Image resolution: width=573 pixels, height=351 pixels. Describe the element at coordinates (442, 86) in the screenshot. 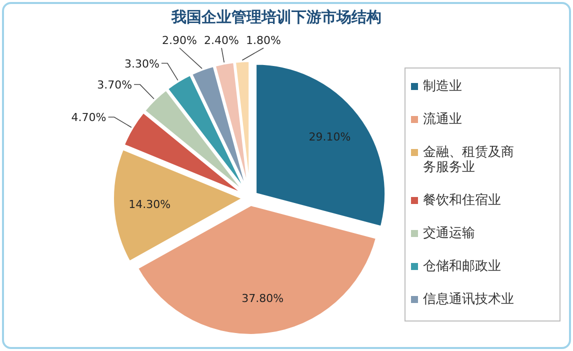

I see `legend-label: 制造业` at that location.